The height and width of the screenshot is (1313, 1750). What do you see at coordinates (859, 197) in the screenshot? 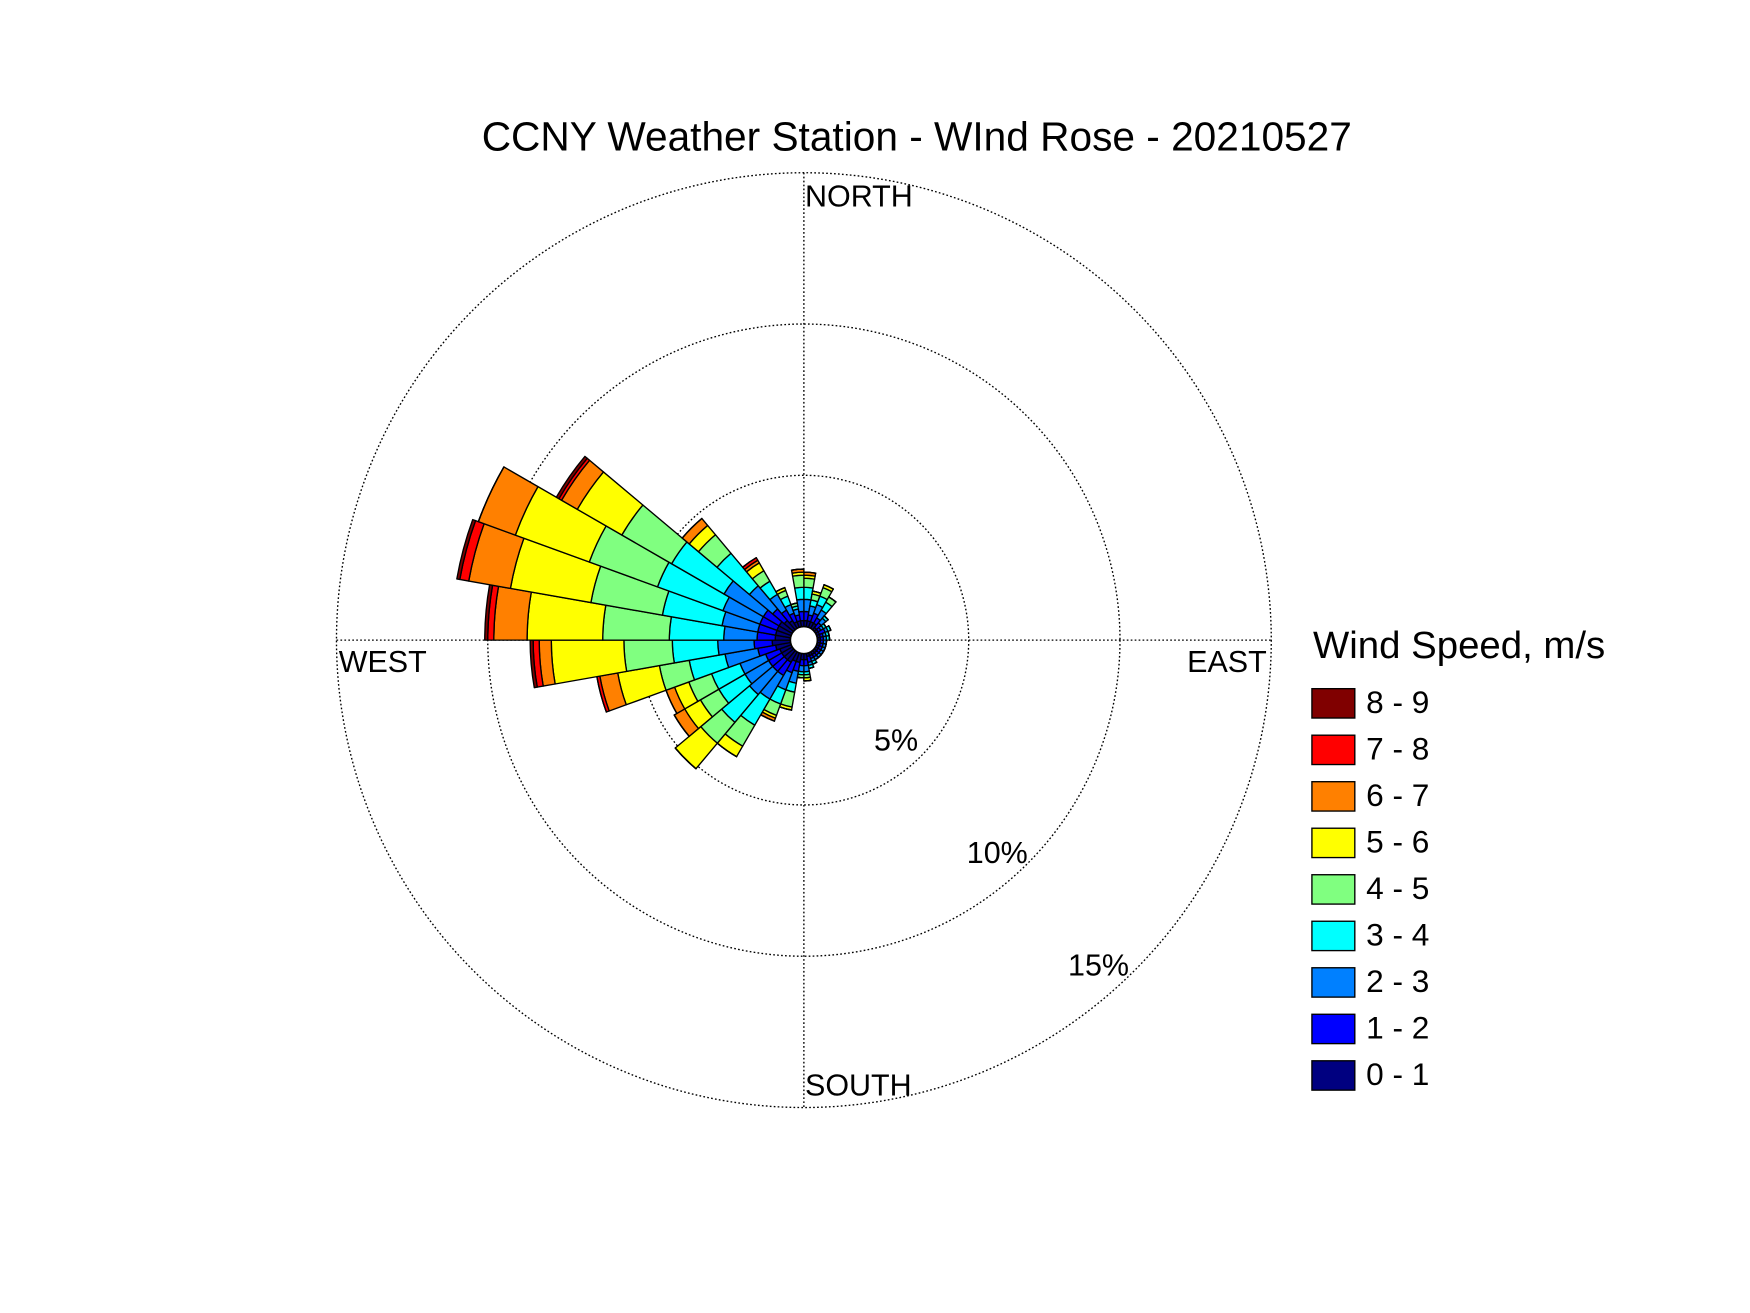
I see `direction-label: NORTH` at bounding box center [859, 197].